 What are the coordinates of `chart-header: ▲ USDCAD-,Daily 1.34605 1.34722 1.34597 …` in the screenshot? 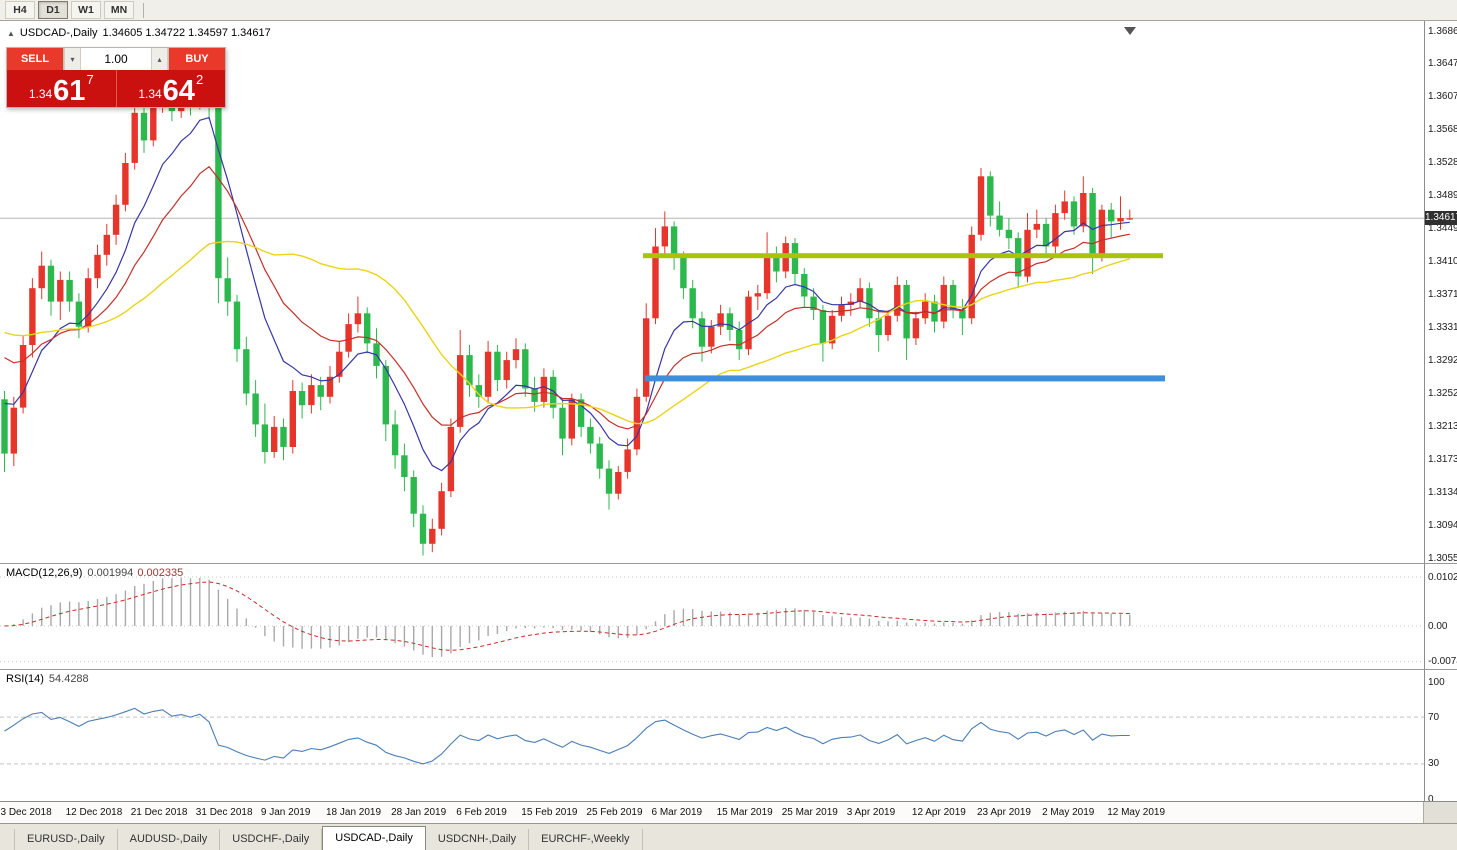 It's located at (139, 33).